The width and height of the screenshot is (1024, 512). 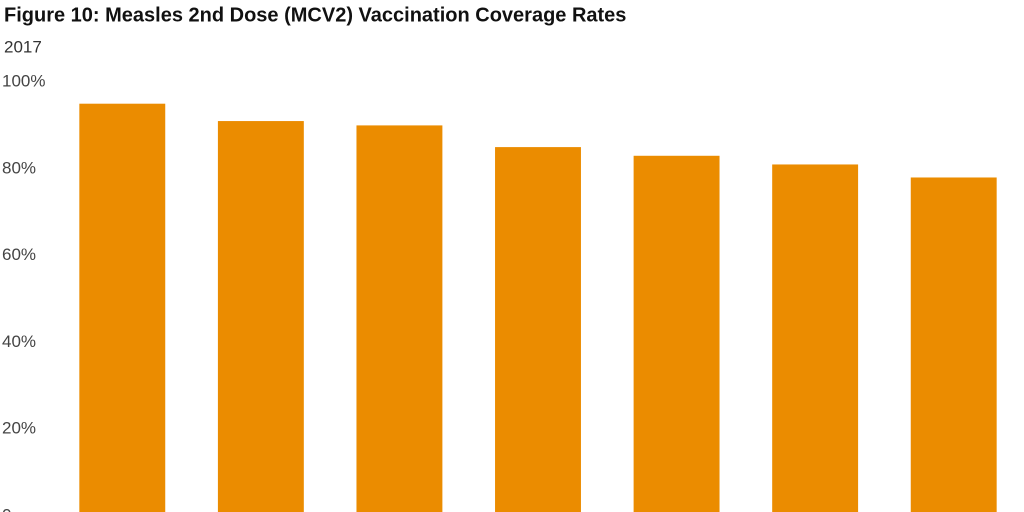 I want to click on y-tick-label: 20%, so click(x=19, y=428).